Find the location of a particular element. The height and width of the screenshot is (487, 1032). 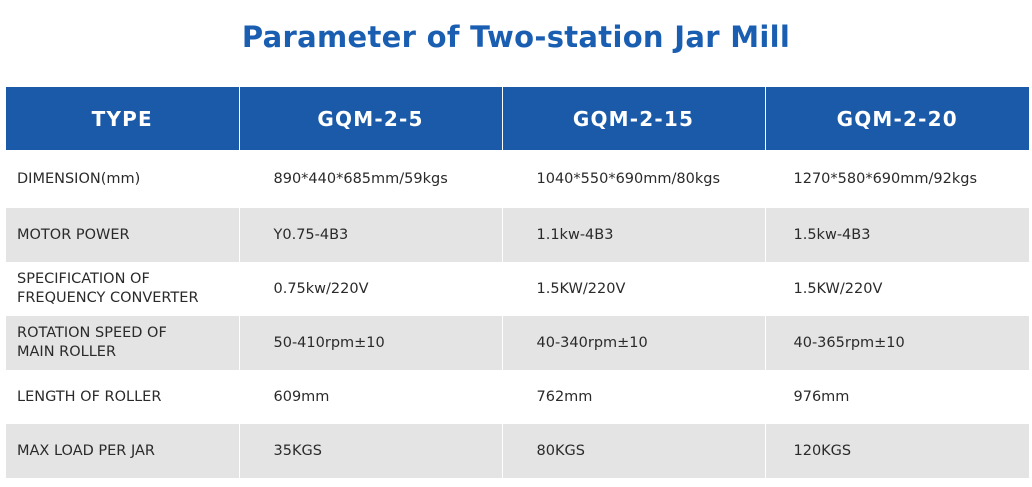

row-label-line: MAIN ROLLER is located at coordinates (67, 352).